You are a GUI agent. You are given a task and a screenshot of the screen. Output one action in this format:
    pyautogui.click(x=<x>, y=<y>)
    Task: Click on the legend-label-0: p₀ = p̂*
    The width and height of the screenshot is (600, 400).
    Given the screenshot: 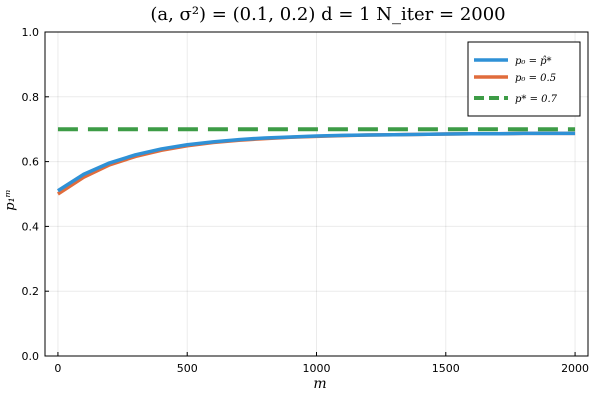 What is the action you would take?
    pyautogui.click(x=533, y=61)
    